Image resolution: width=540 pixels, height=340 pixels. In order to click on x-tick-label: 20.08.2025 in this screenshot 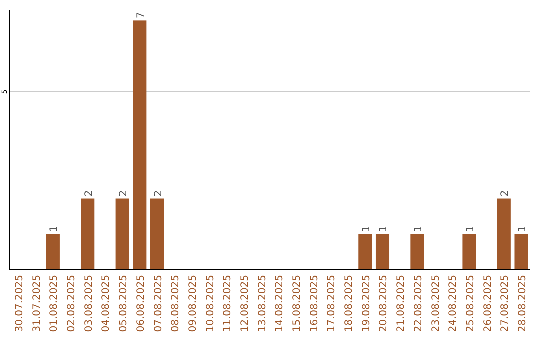, I will do `click(384, 303)`.